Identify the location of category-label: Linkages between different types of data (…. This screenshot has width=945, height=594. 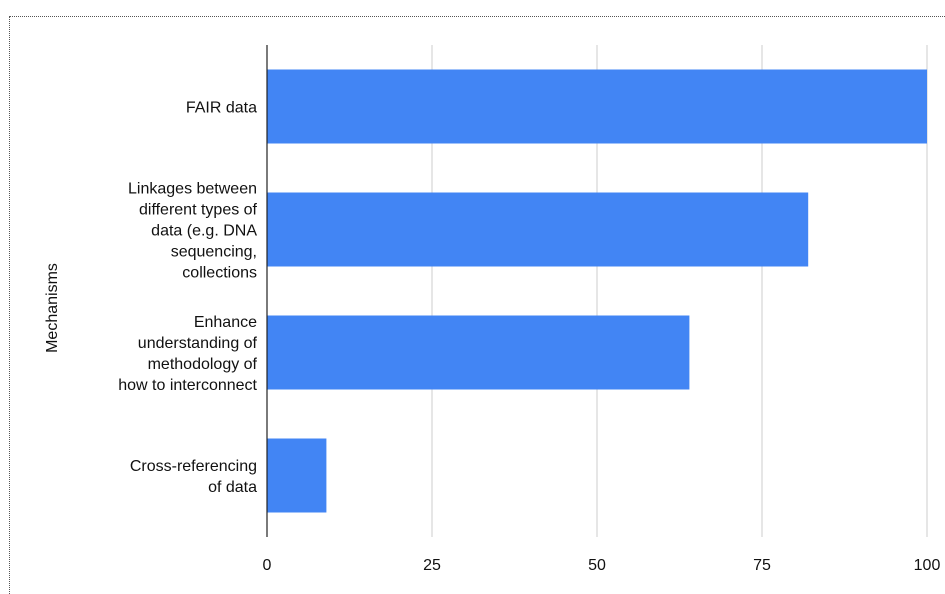
(193, 231).